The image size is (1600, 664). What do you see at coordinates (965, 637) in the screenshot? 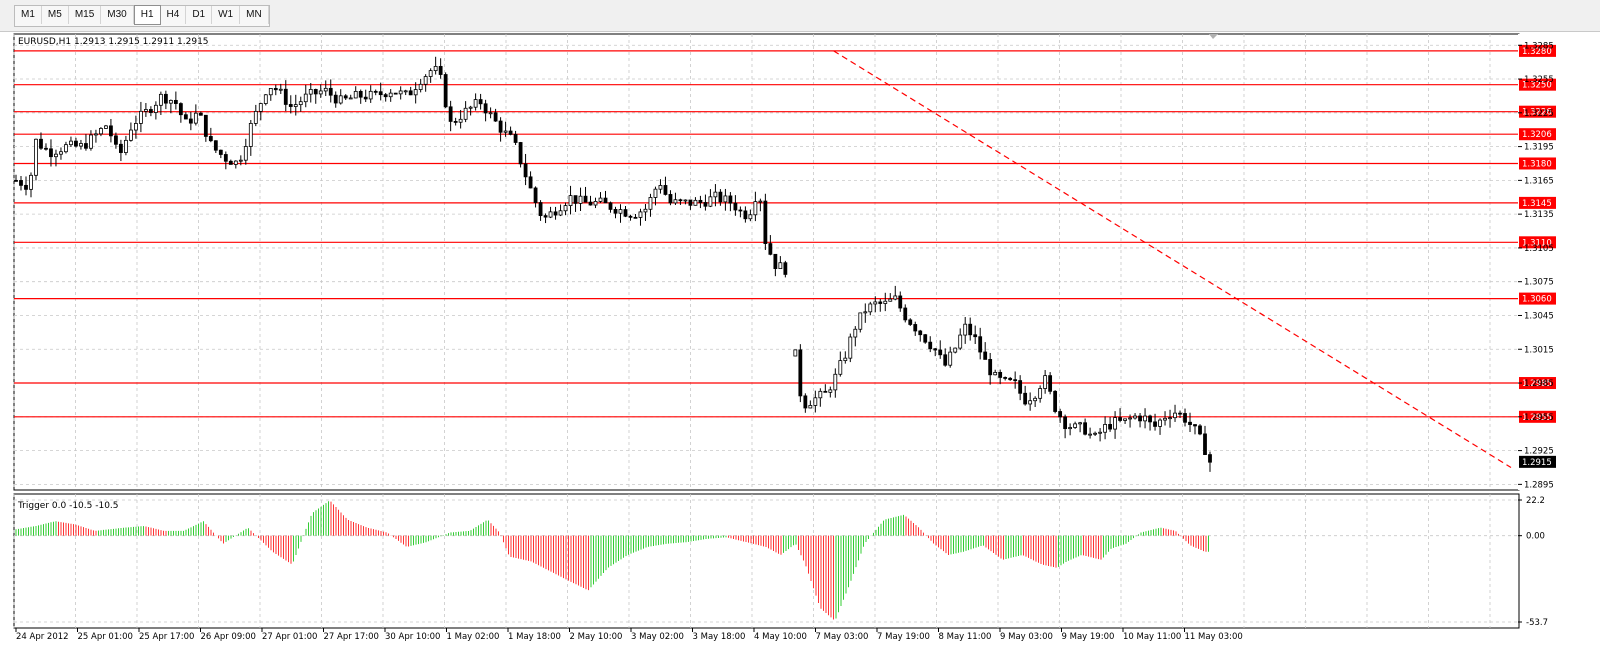
I see `time-tick-label: 8 May 11:00` at bounding box center [965, 637].